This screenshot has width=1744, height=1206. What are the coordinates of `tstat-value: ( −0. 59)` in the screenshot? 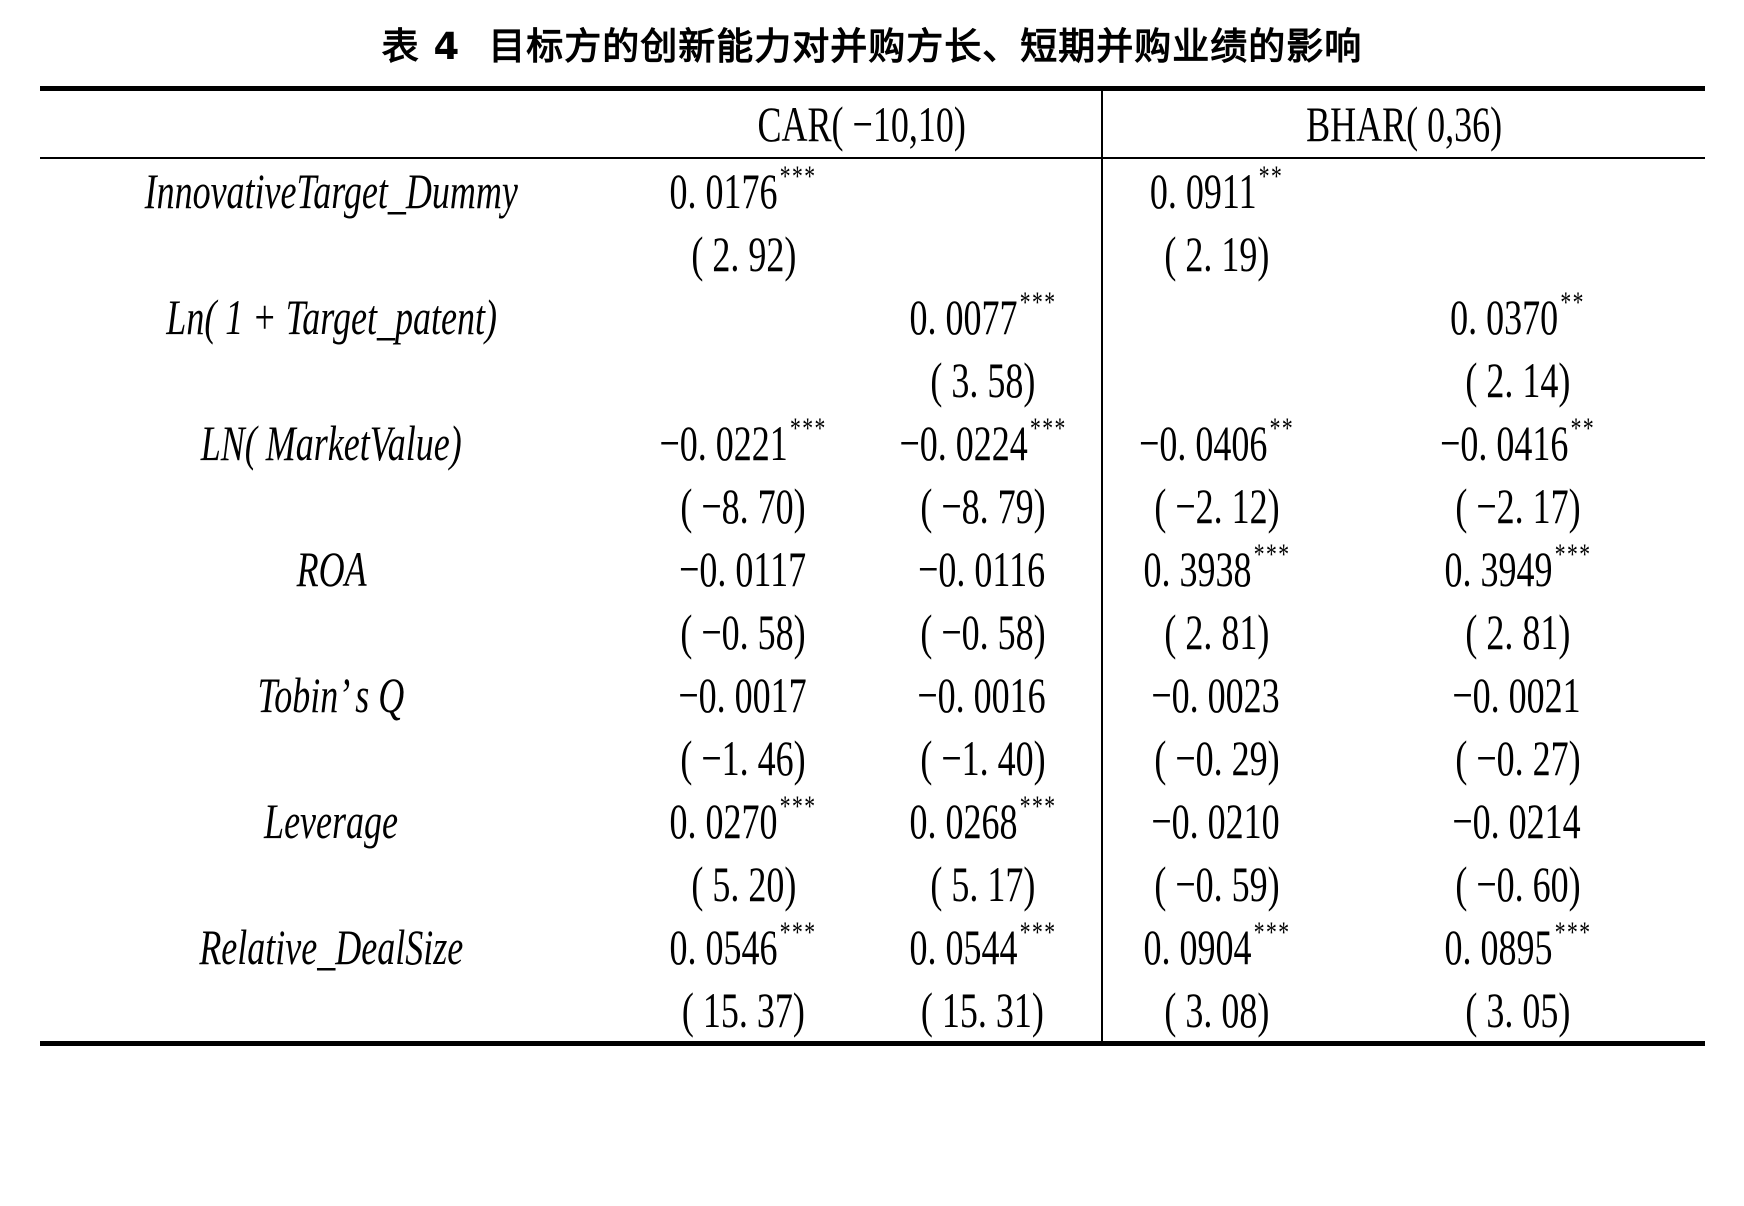 It's located at (1217, 883).